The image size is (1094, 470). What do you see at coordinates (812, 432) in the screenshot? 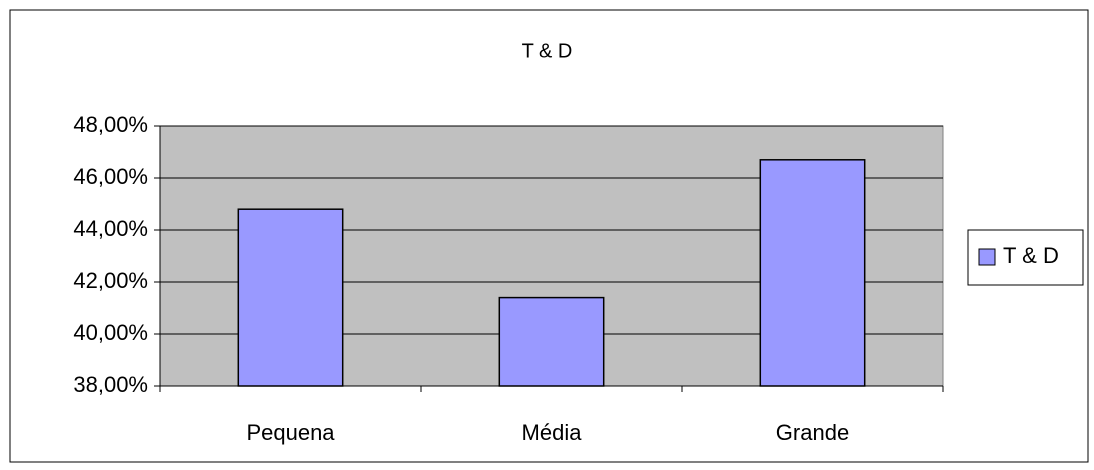
I see `x-tick-label: Grande` at bounding box center [812, 432].